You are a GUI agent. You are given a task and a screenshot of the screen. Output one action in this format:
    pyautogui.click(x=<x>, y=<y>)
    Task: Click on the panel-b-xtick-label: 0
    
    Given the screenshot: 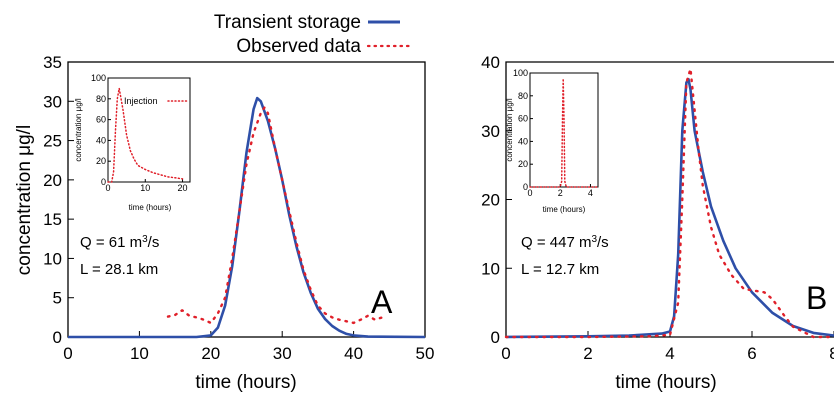 What is the action you would take?
    pyautogui.click(x=505, y=353)
    